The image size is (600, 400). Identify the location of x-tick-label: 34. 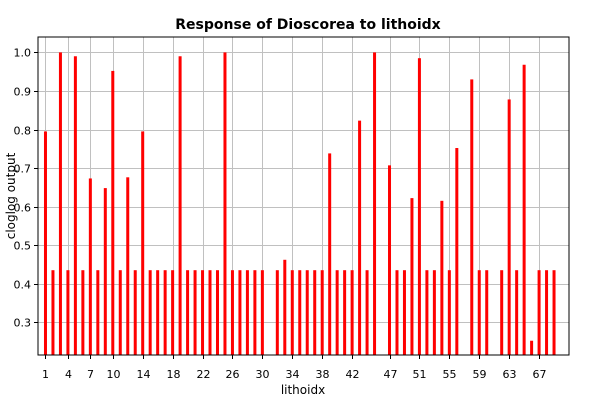
(293, 374).